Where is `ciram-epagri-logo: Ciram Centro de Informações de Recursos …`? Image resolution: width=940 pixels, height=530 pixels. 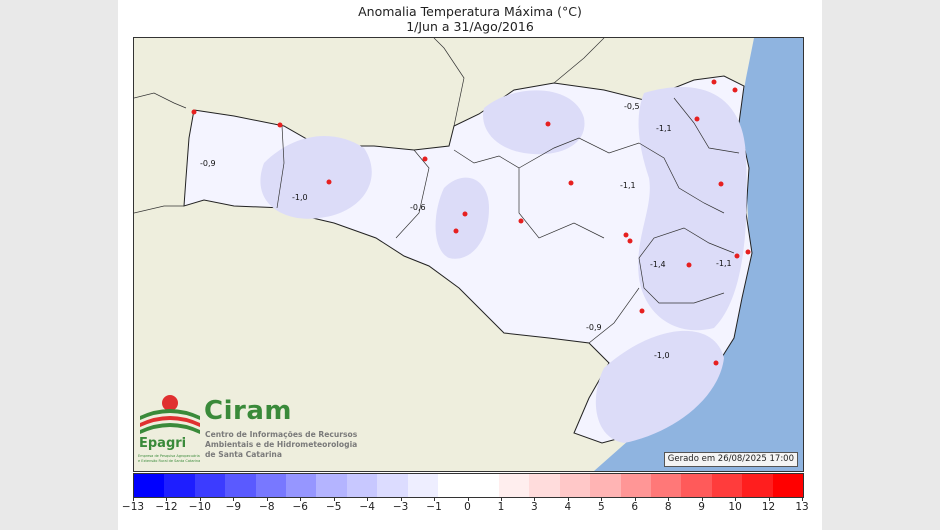
ciram-epagri-logo: Ciram Centro de Informações de Recursos … is located at coordinates (261, 430).